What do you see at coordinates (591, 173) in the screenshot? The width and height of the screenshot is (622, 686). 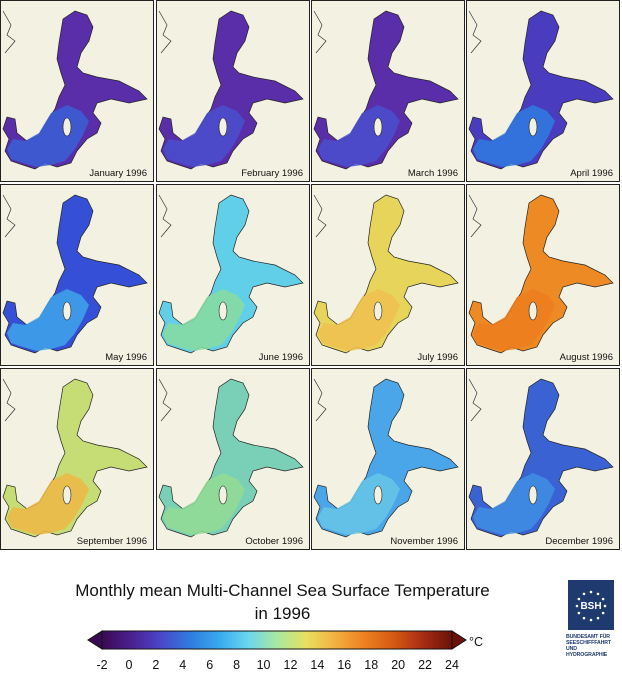 I see `month-label: April 1996` at bounding box center [591, 173].